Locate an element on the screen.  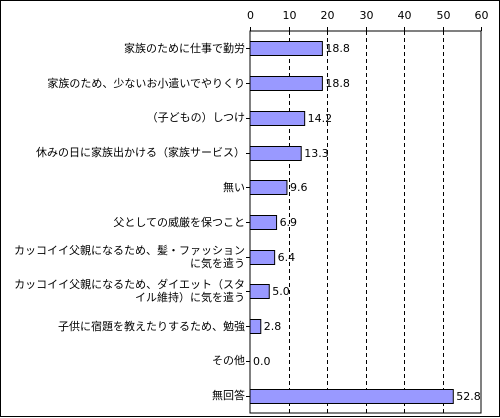
category-label: 休みの日に家族出かける（家族サービス） is located at coordinates (140, 153).